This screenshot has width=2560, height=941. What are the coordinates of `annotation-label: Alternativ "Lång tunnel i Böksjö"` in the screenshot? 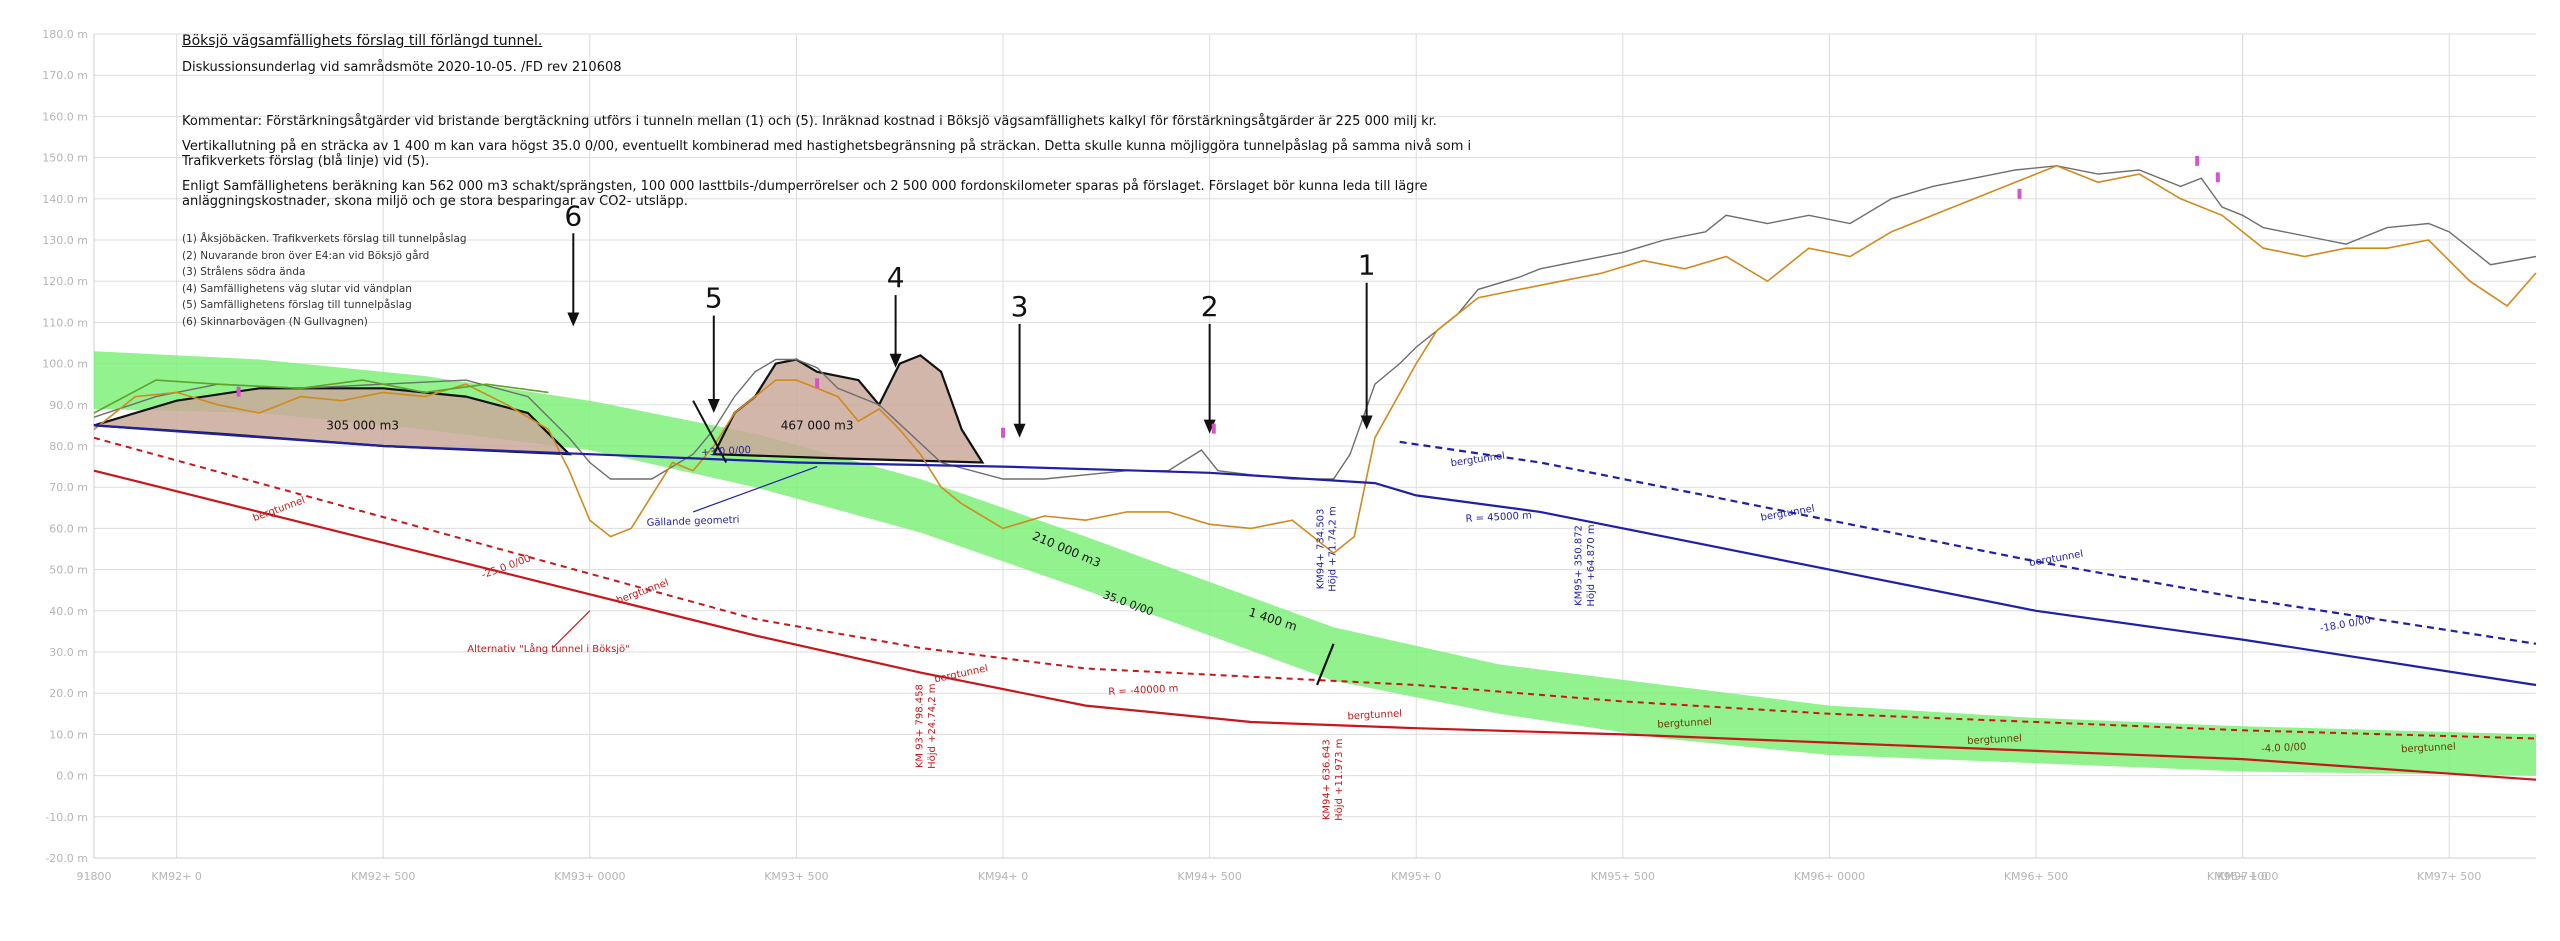 It's located at (548, 648).